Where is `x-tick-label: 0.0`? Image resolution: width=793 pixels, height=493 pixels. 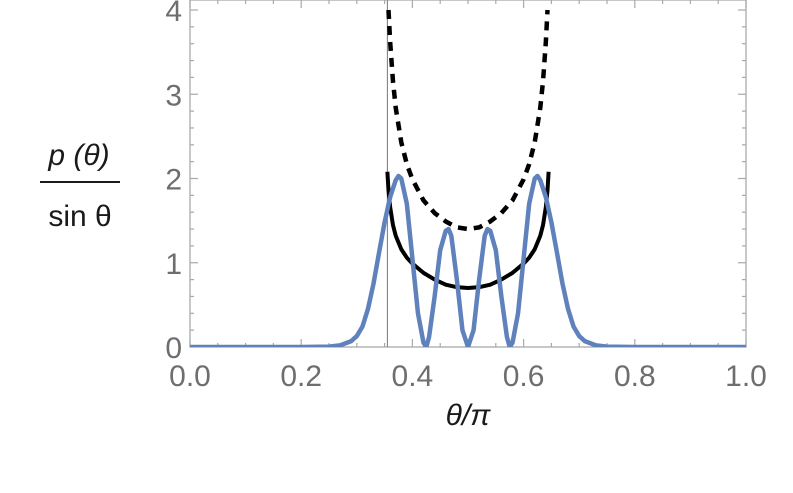
x-tick-label: 0.0 is located at coordinates (190, 376).